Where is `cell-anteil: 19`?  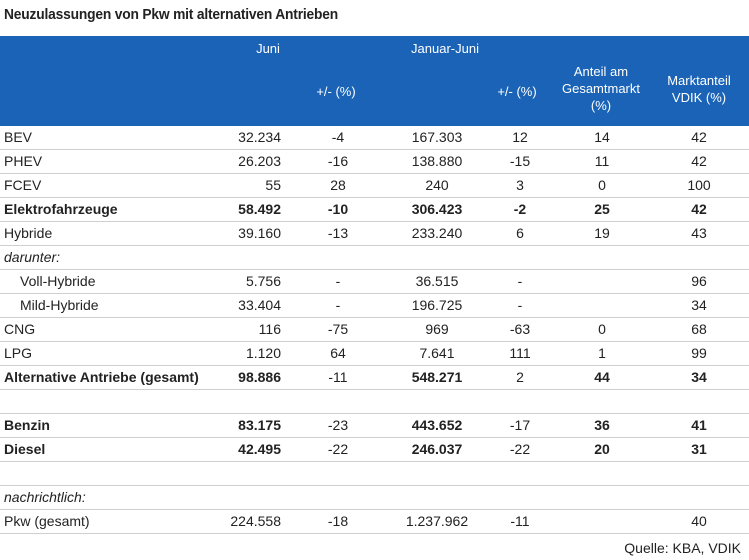
cell-anteil: 19 is located at coordinates (602, 233).